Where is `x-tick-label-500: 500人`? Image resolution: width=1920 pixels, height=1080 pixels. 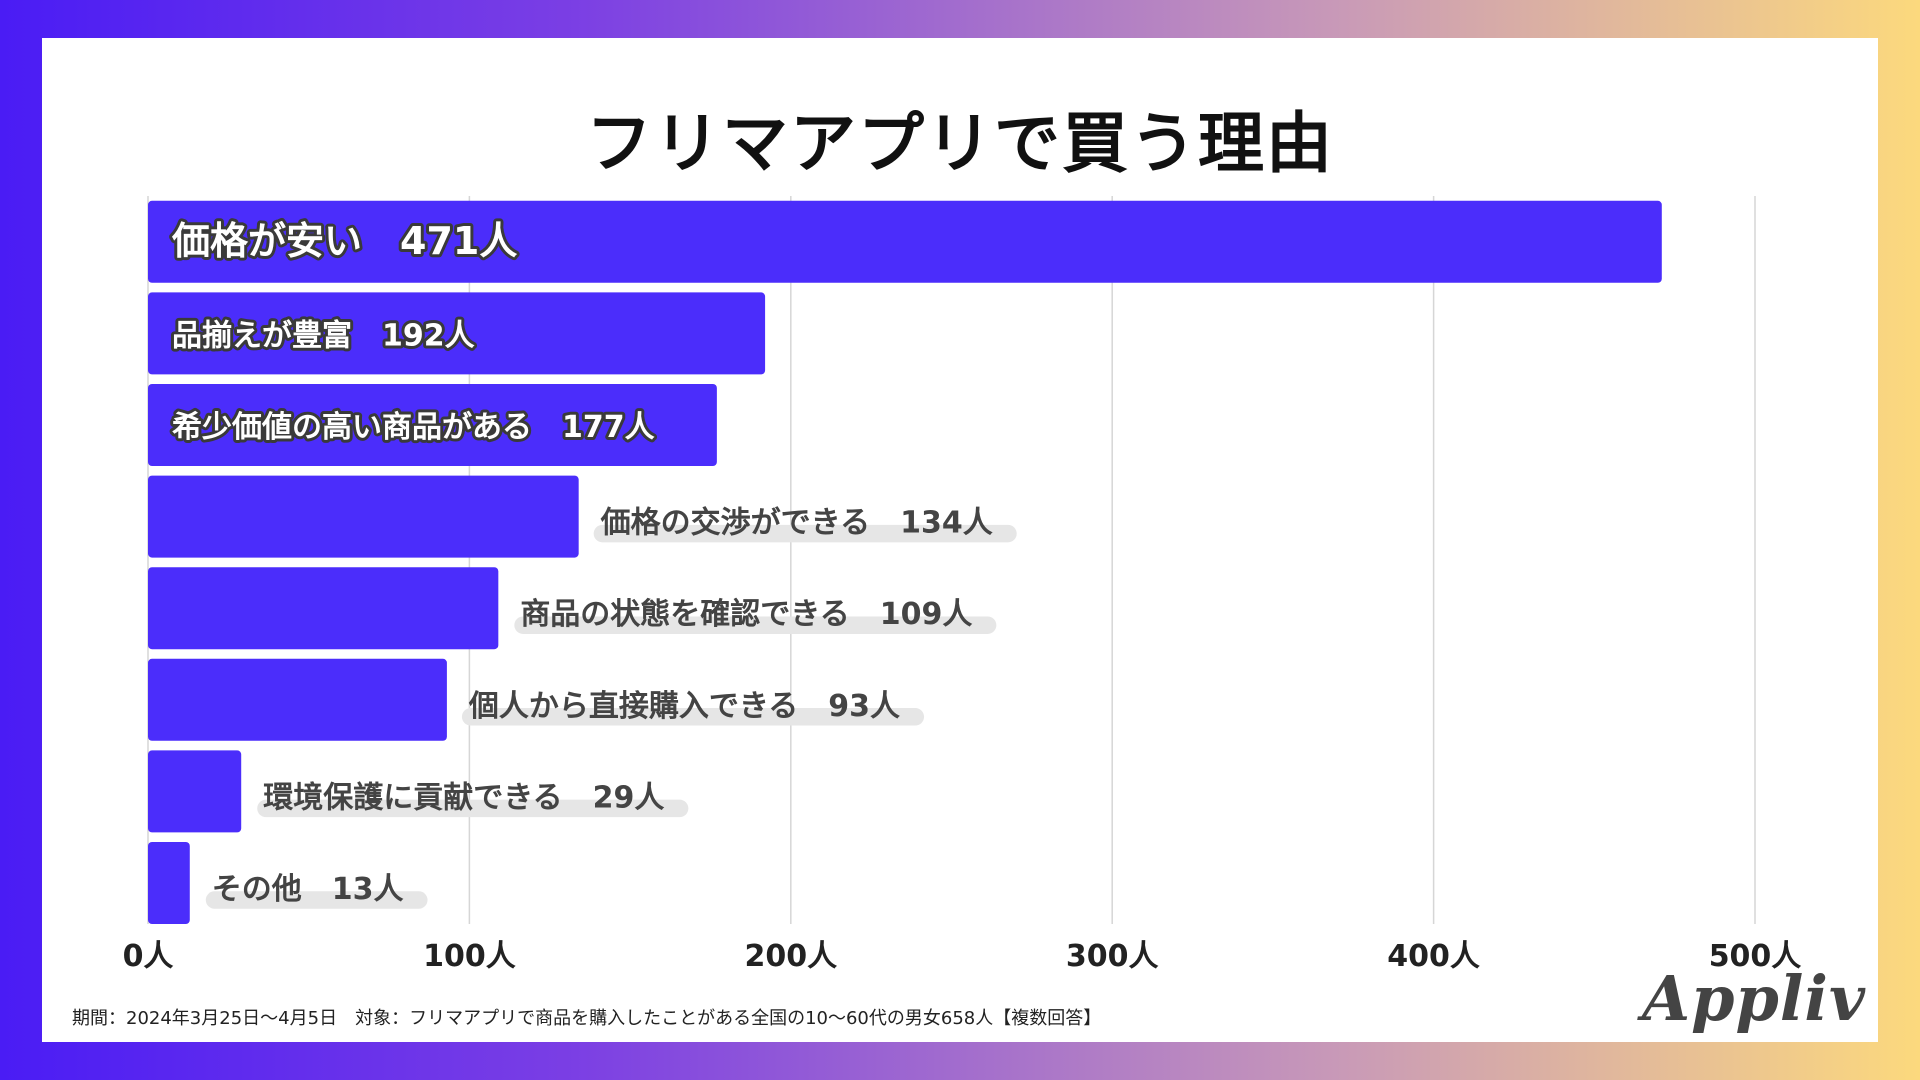
x-tick-label-500: 500人 is located at coordinates (1755, 956).